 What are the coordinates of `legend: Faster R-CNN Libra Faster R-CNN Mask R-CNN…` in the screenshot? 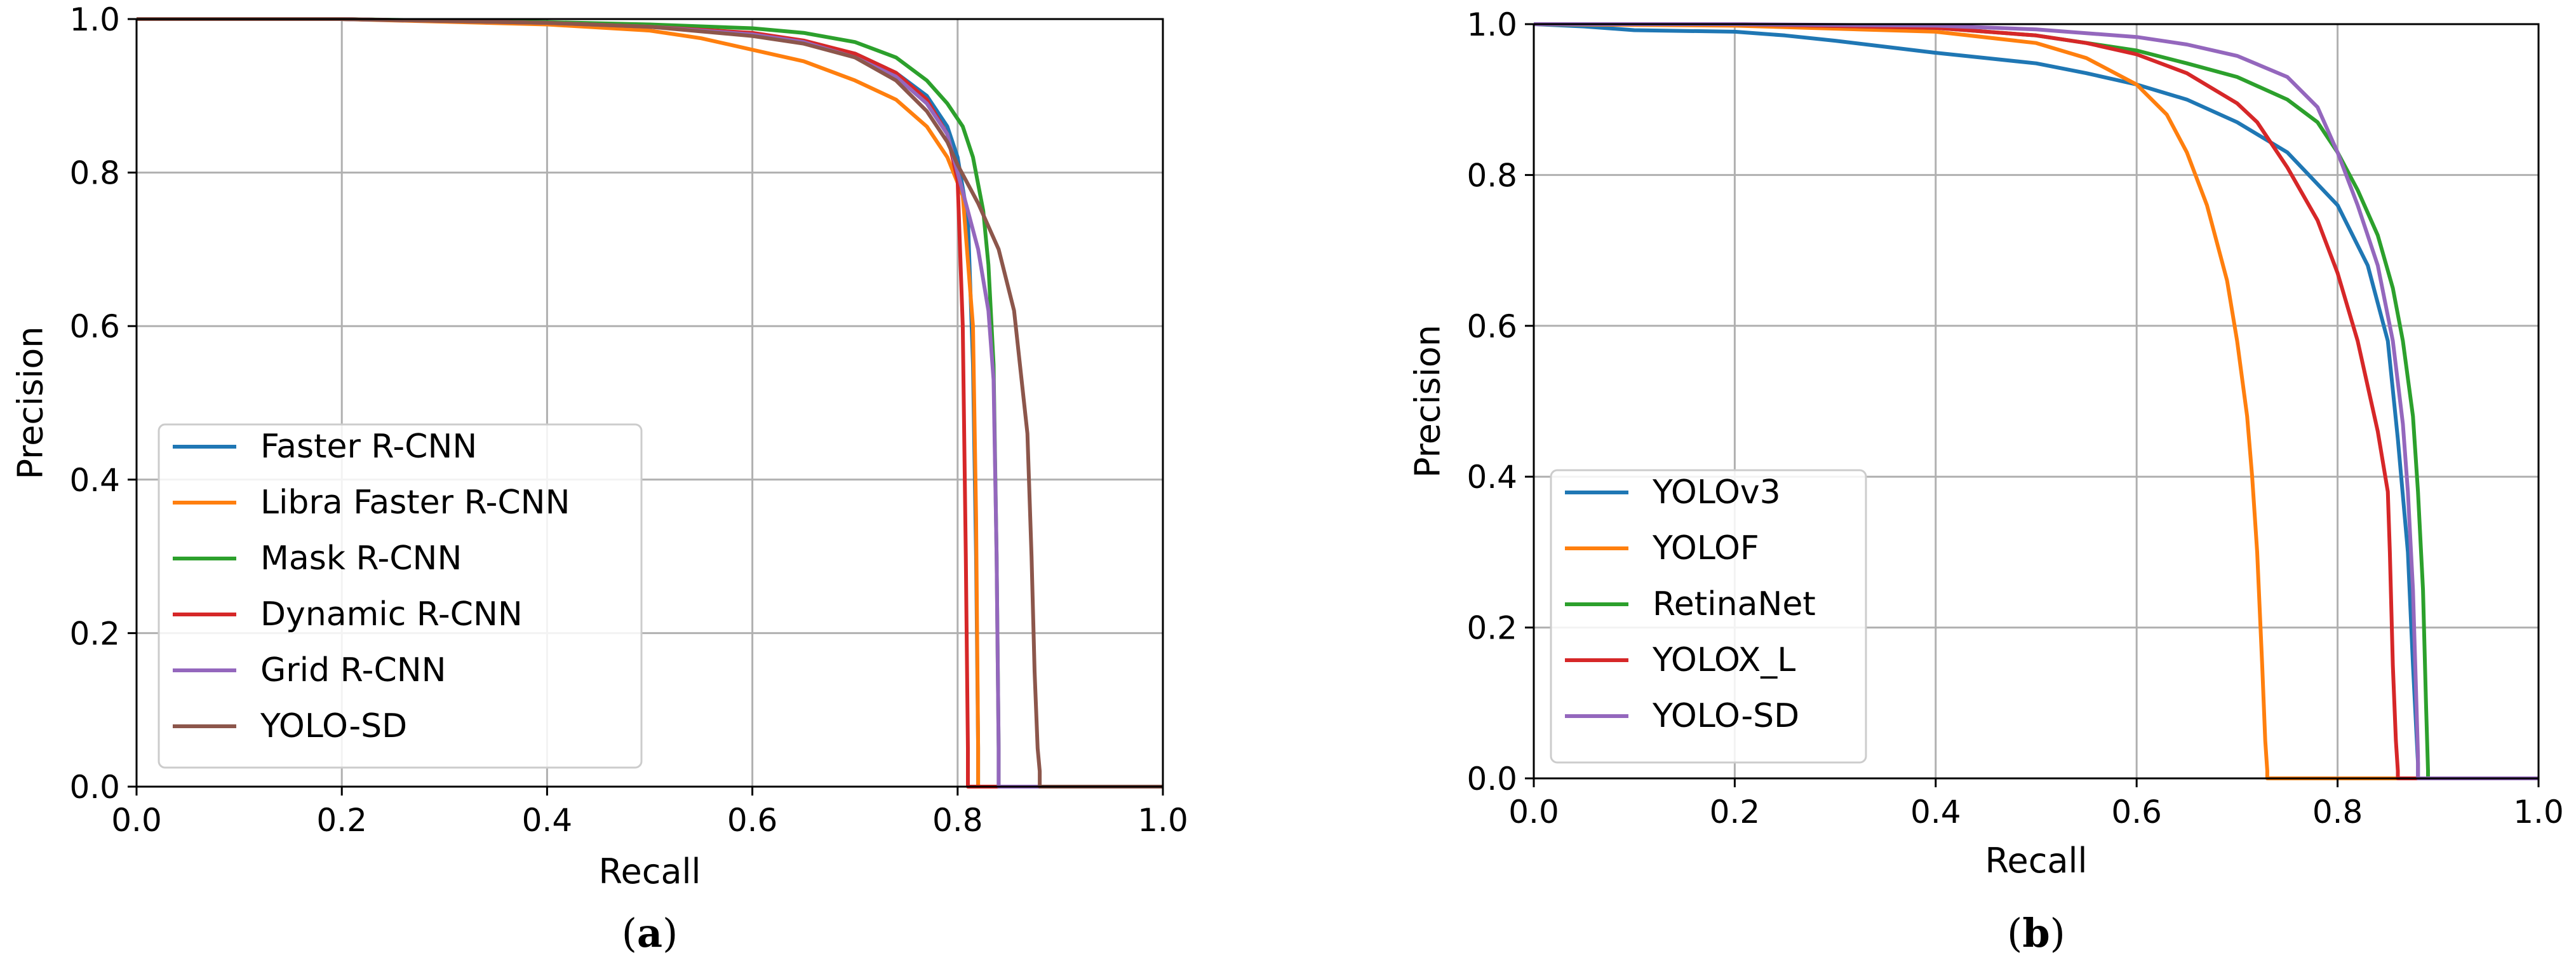 It's located at (400, 596).